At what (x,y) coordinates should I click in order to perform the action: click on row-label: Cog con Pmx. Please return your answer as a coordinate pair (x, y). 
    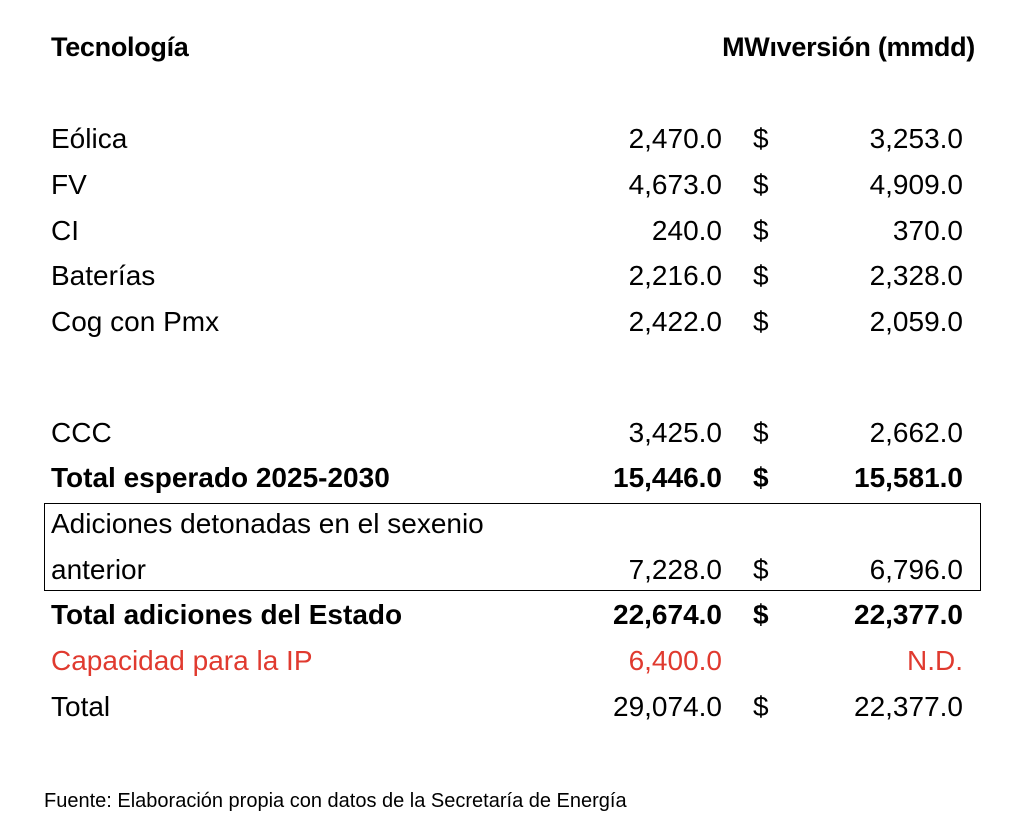
    Looking at the image, I should click on (135, 321).